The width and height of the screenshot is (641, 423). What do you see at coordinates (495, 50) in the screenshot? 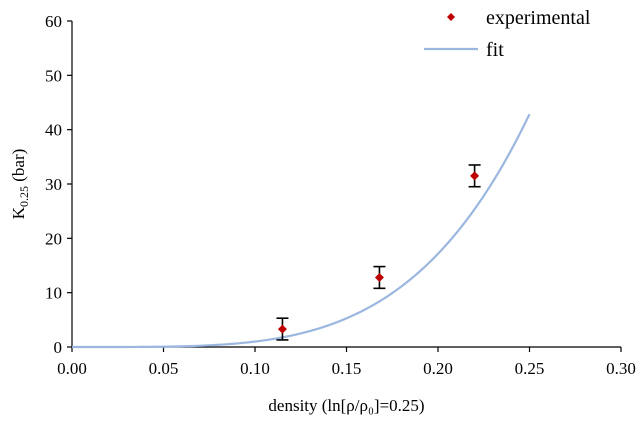
I see `legend-label-fit: fit` at bounding box center [495, 50].